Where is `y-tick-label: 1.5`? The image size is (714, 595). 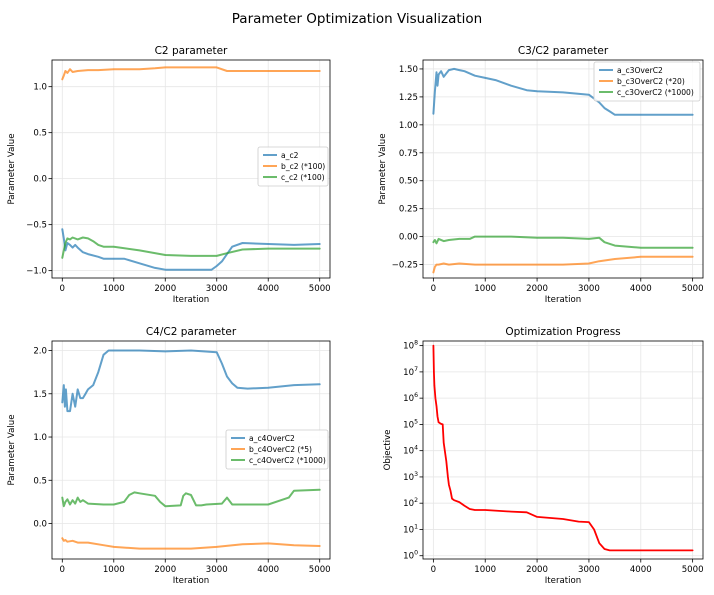 y-tick-label: 1.5 is located at coordinates (40, 395).